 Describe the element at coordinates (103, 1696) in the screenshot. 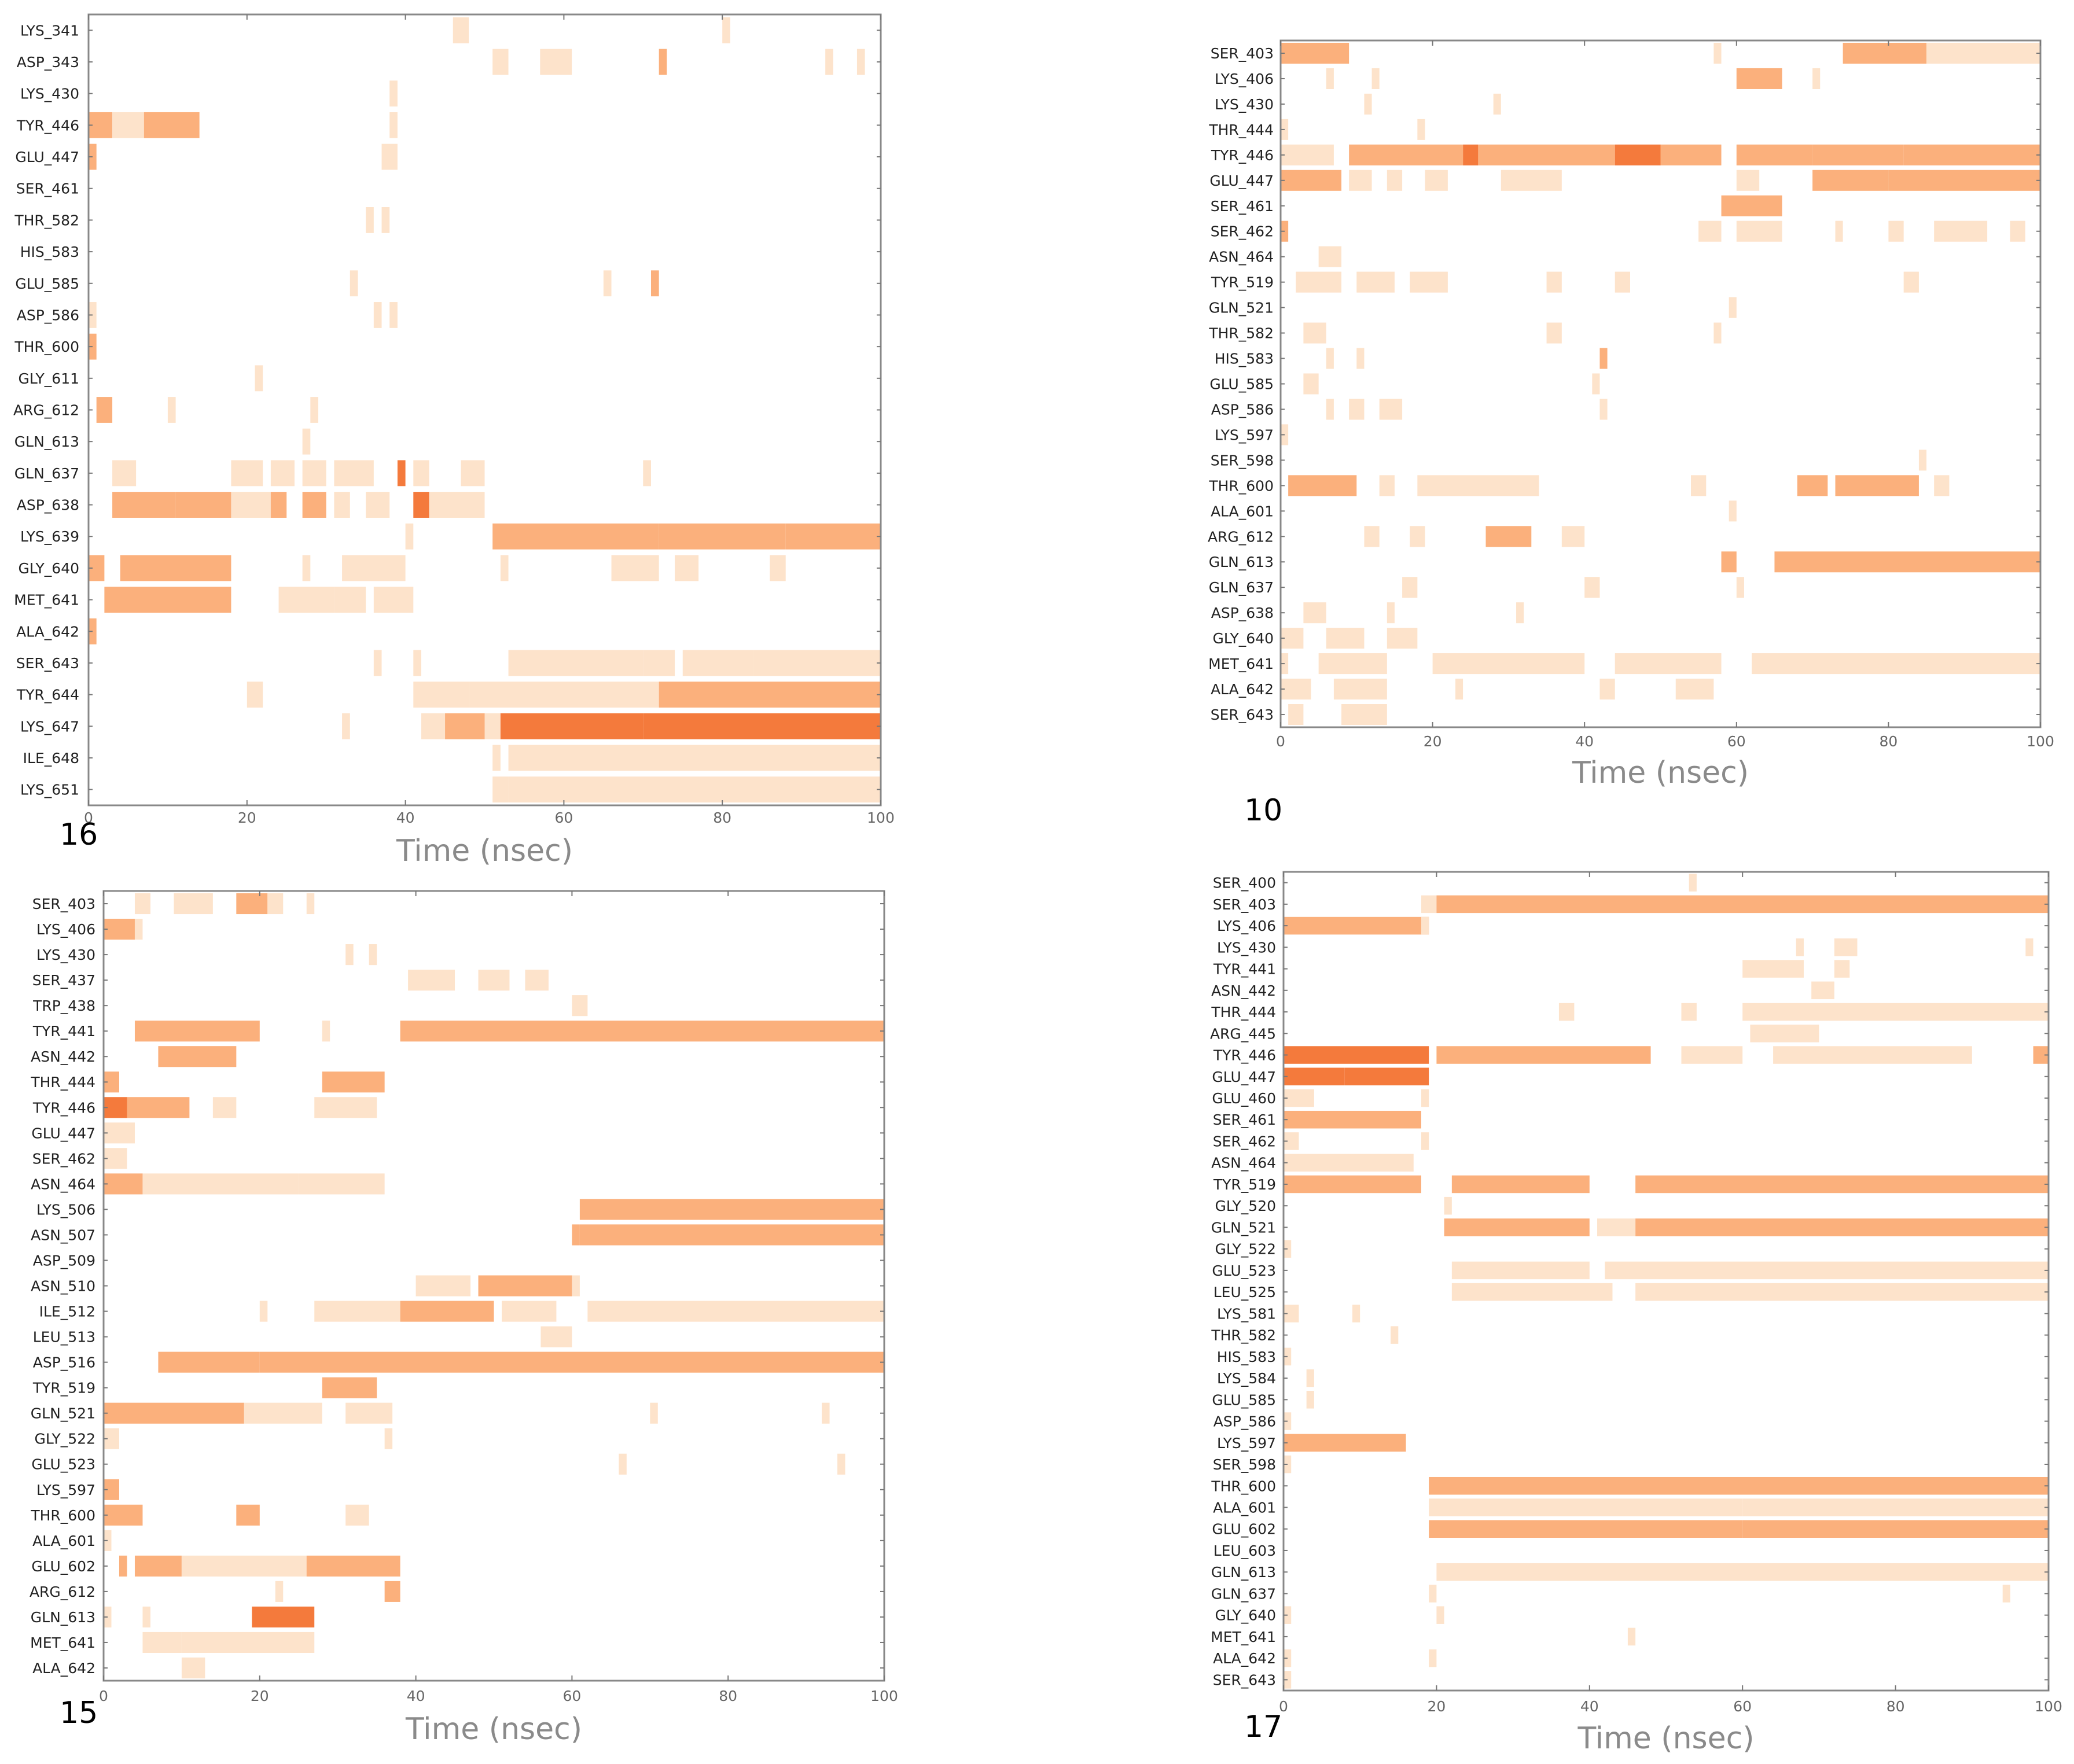

I see `x-tick-label: 0` at that location.